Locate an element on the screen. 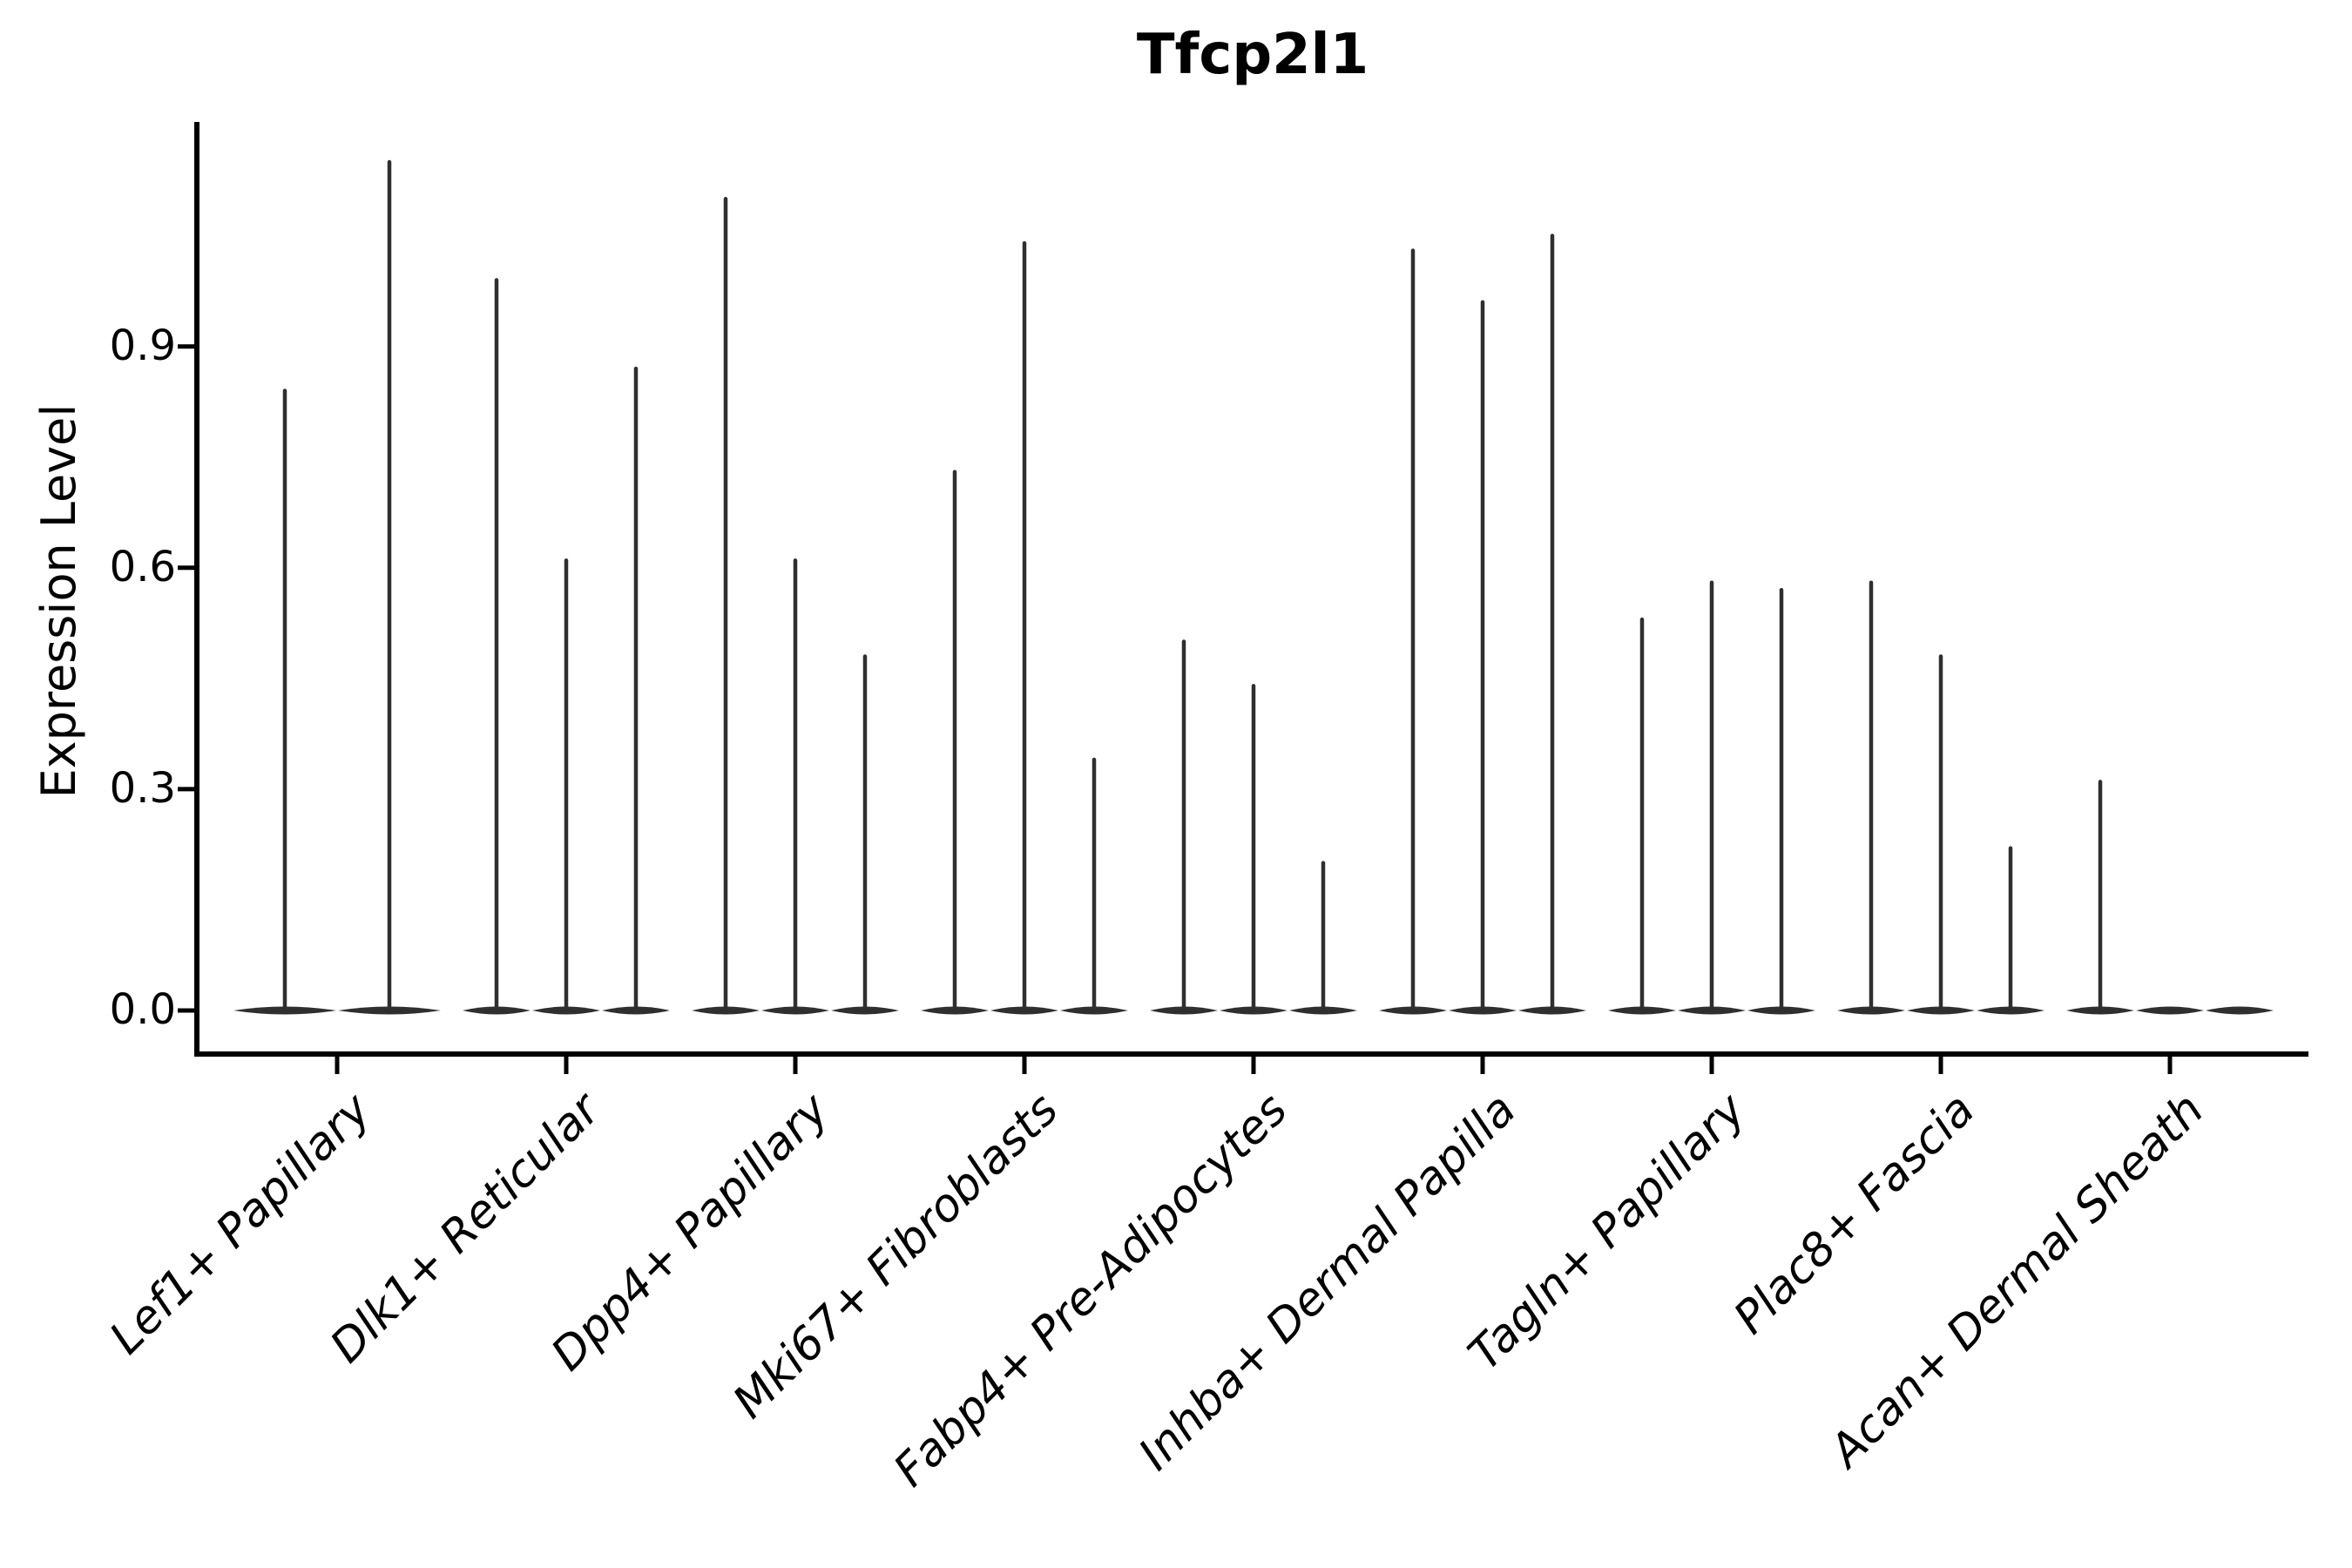 This screenshot has width=2352, height=1568. y-tick-label: 0.9 is located at coordinates (142, 346).